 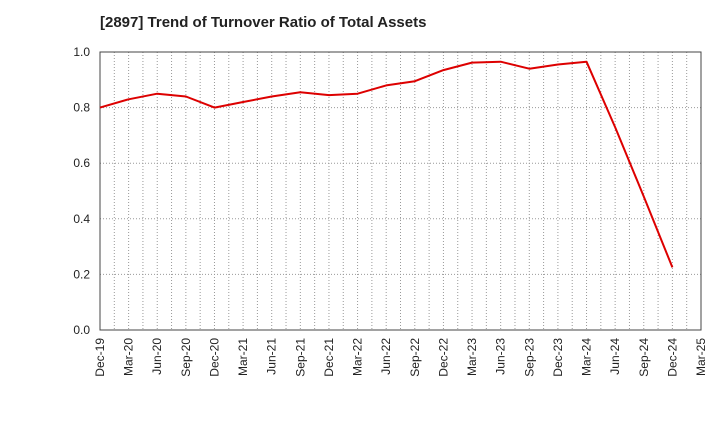 I want to click on x-tick-label: Sep-20, so click(x=186, y=357).